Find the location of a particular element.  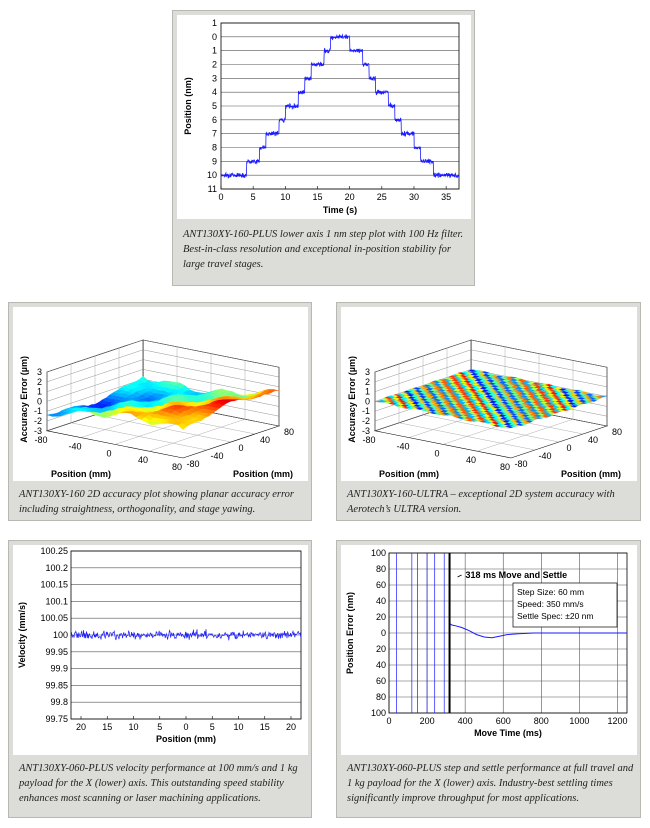

z-tick-label: 1 is located at coordinates (367, 392).